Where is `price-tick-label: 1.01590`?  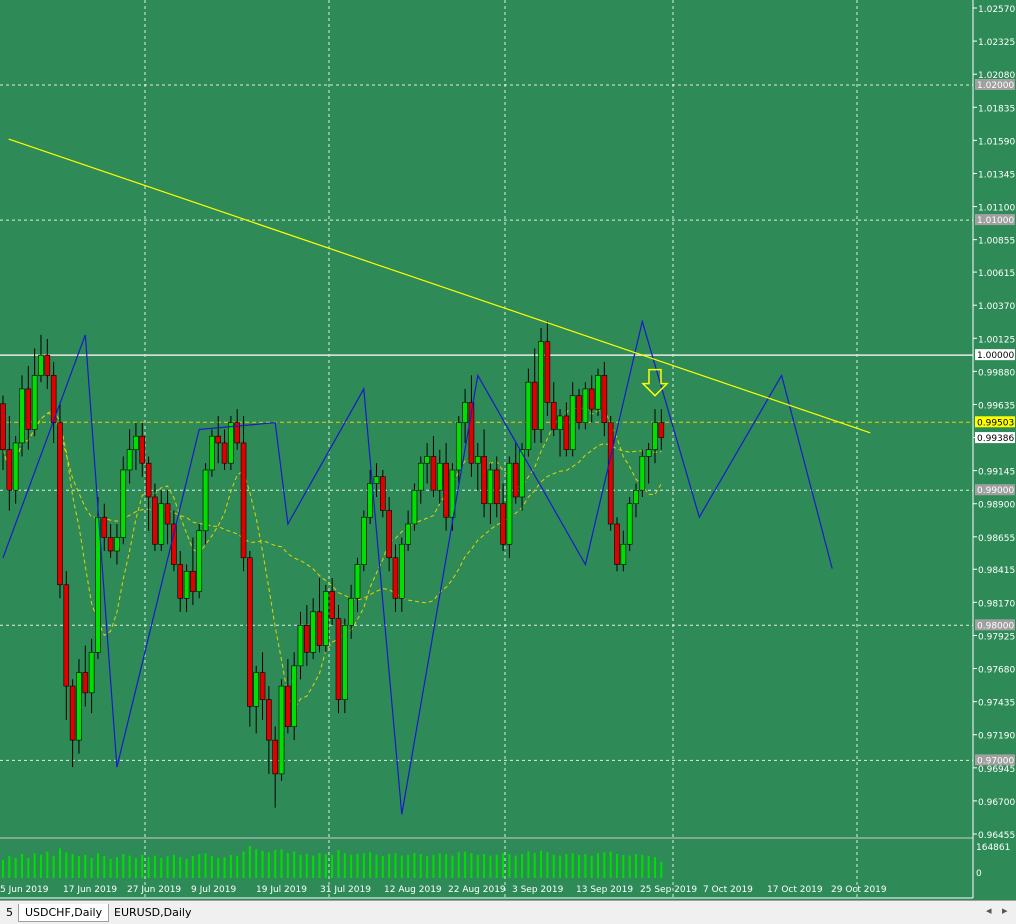
price-tick-label: 1.01590 is located at coordinates (996, 142).